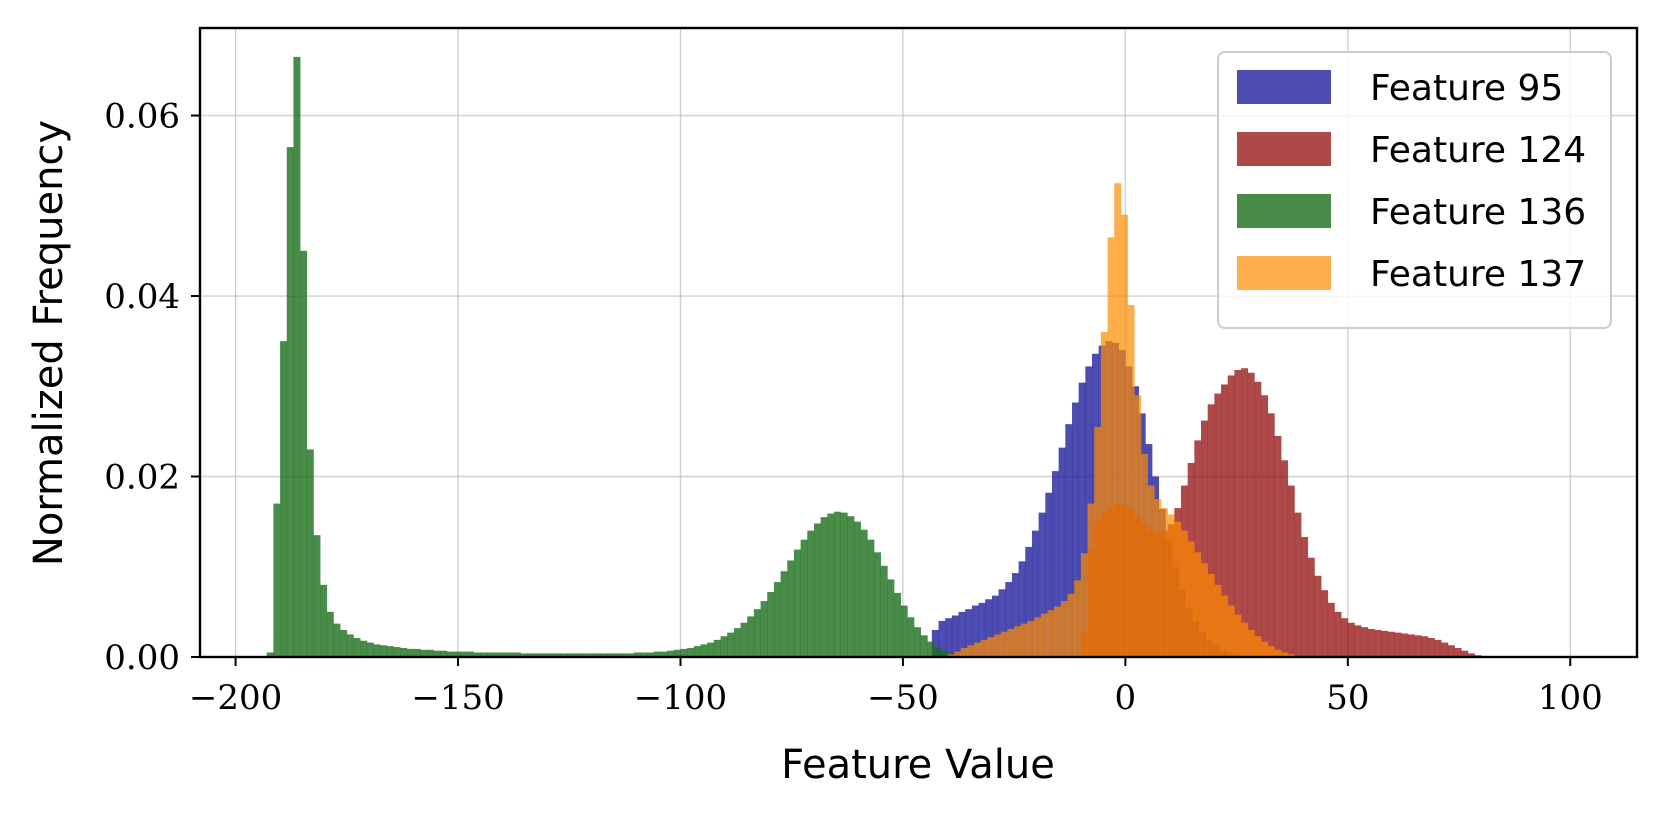  I want to click on x-tick-label: −50, so click(903, 698).